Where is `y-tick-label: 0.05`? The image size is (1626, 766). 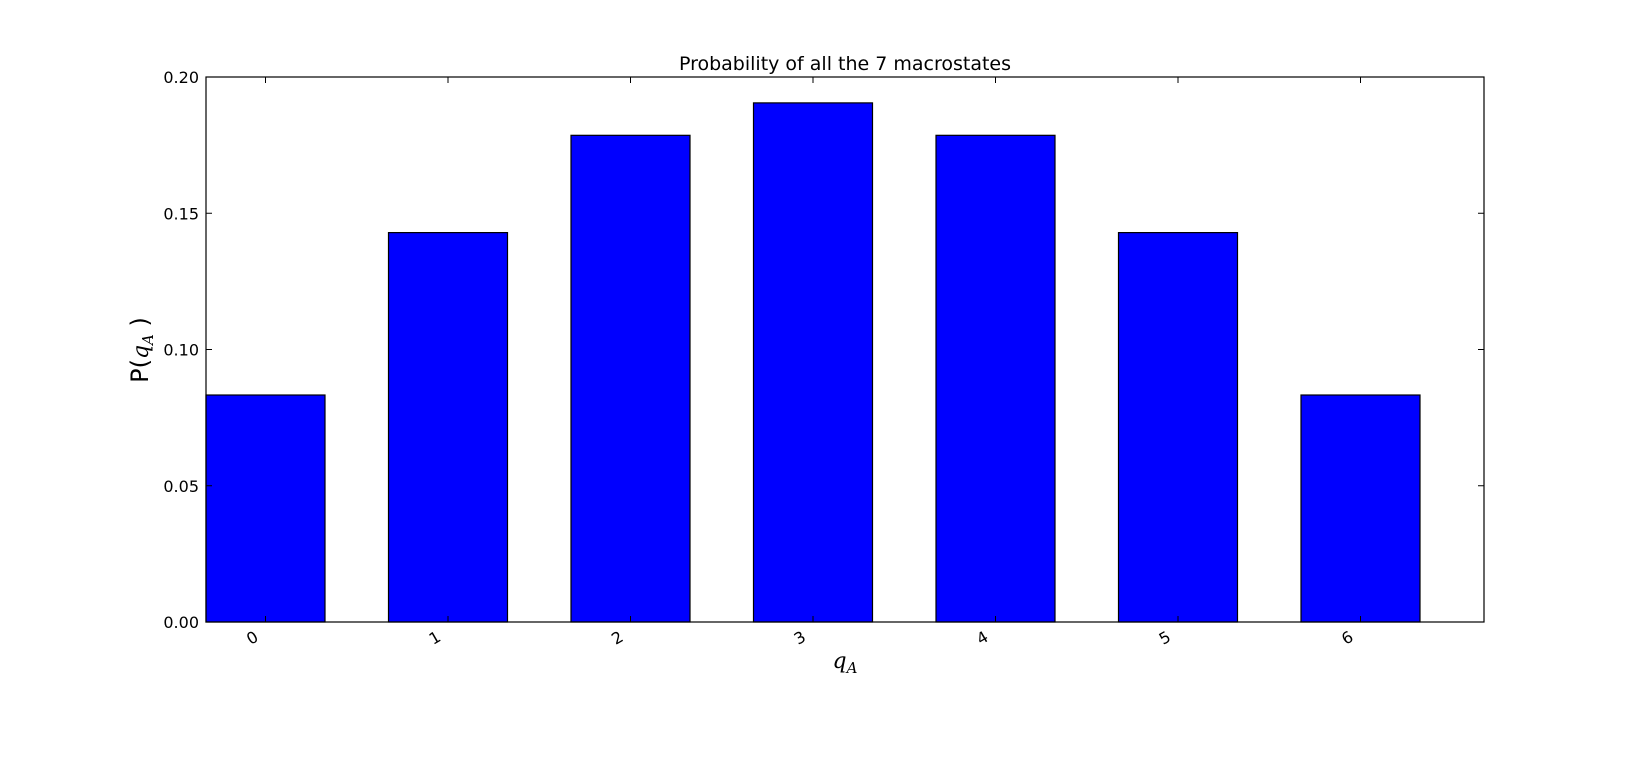
y-tick-label: 0.05 is located at coordinates (181, 486).